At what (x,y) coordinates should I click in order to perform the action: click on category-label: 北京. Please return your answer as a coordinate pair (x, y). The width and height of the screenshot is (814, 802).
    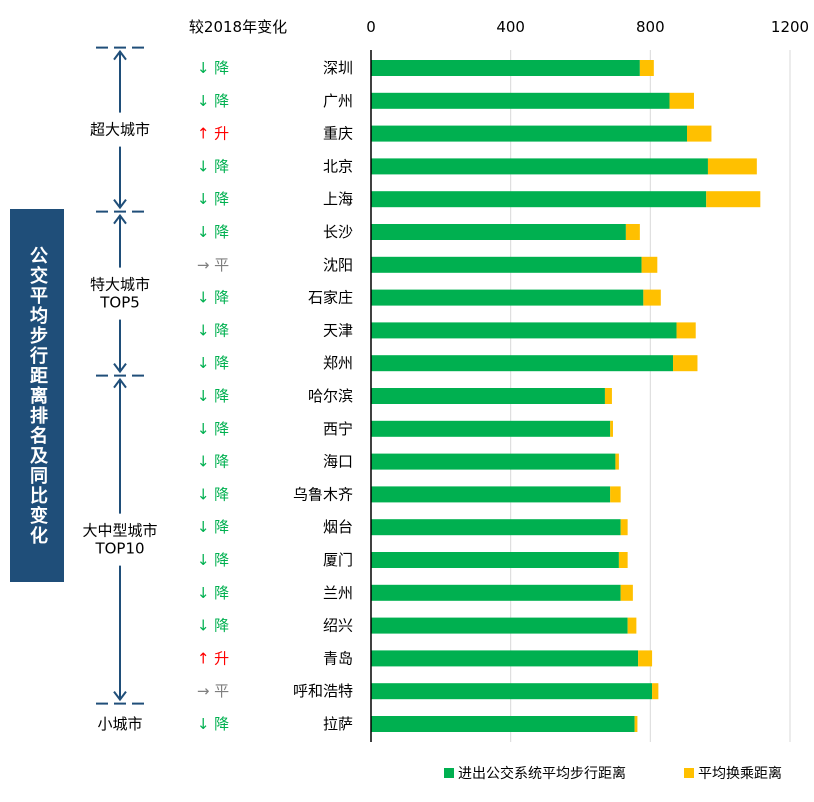
    Looking at the image, I should click on (338, 166).